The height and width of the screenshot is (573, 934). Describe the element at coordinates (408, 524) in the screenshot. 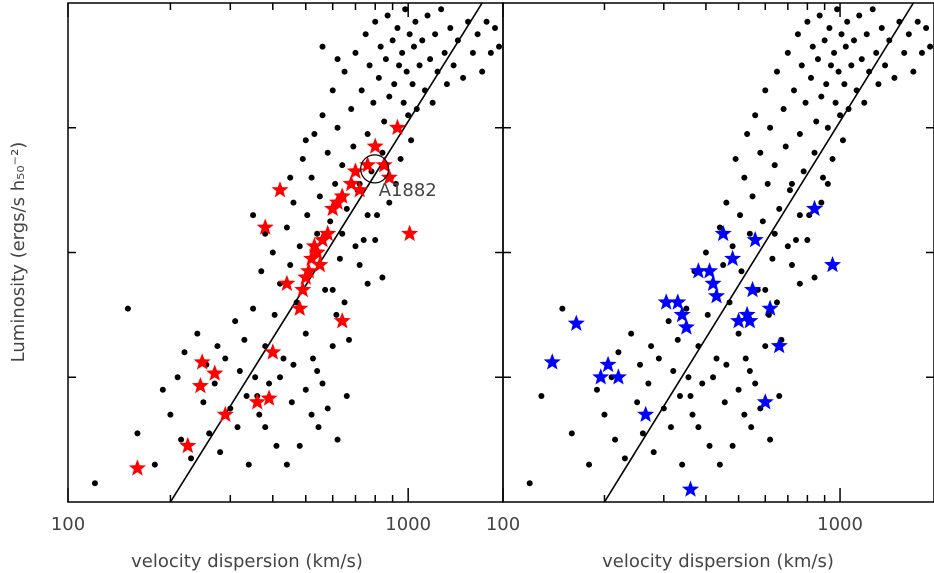

I see `x-tick-label: 1000` at that location.